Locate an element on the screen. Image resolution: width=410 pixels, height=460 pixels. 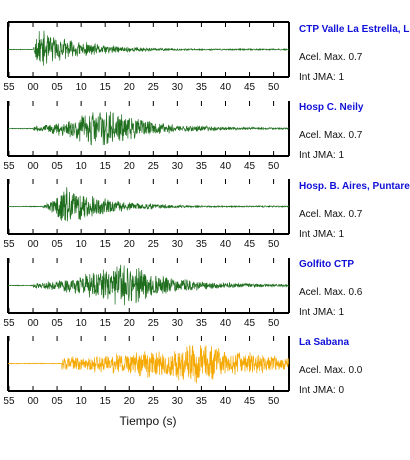
station-name: Hosp C. Neily is located at coordinates (331, 107).